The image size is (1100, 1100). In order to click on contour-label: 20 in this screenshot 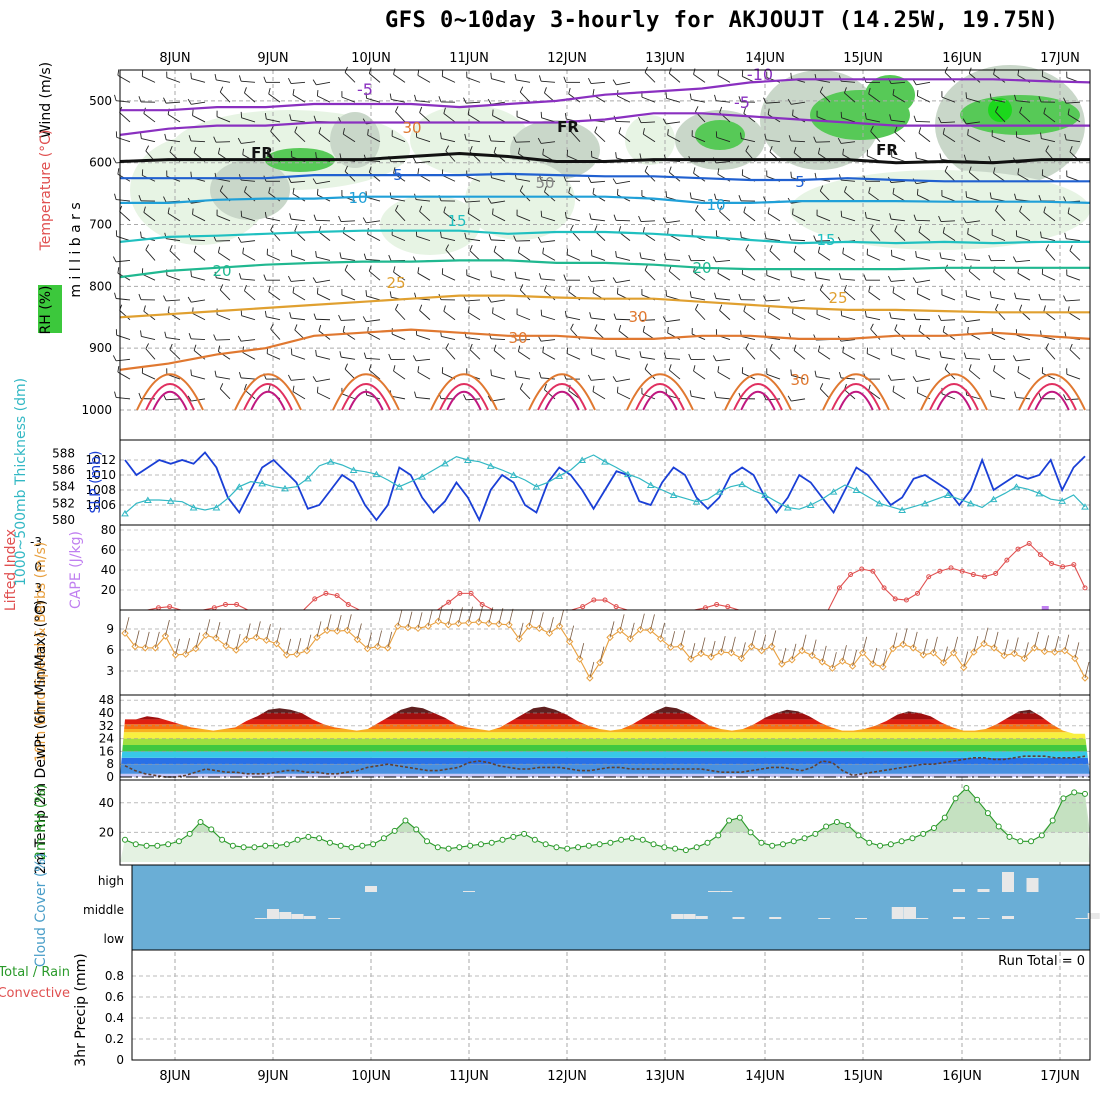, I will do `click(221, 271)`.